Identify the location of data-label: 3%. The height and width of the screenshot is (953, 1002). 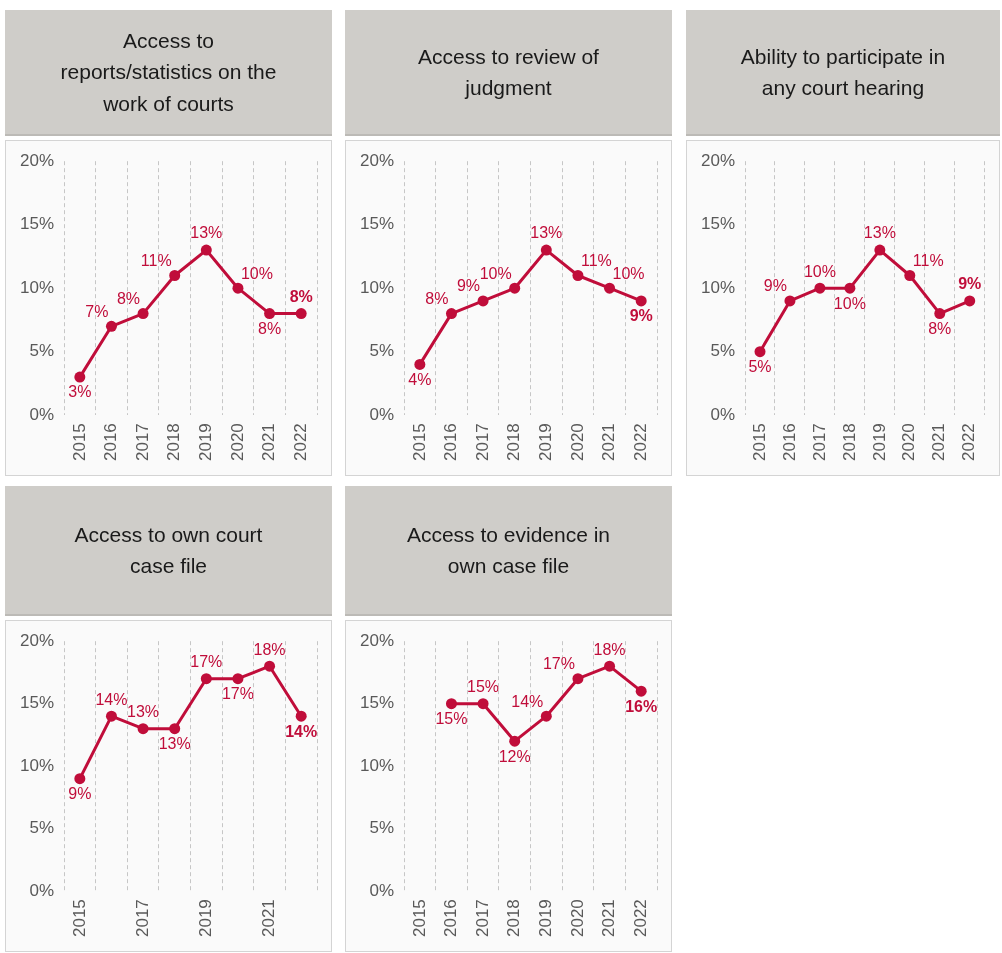
(80, 392).